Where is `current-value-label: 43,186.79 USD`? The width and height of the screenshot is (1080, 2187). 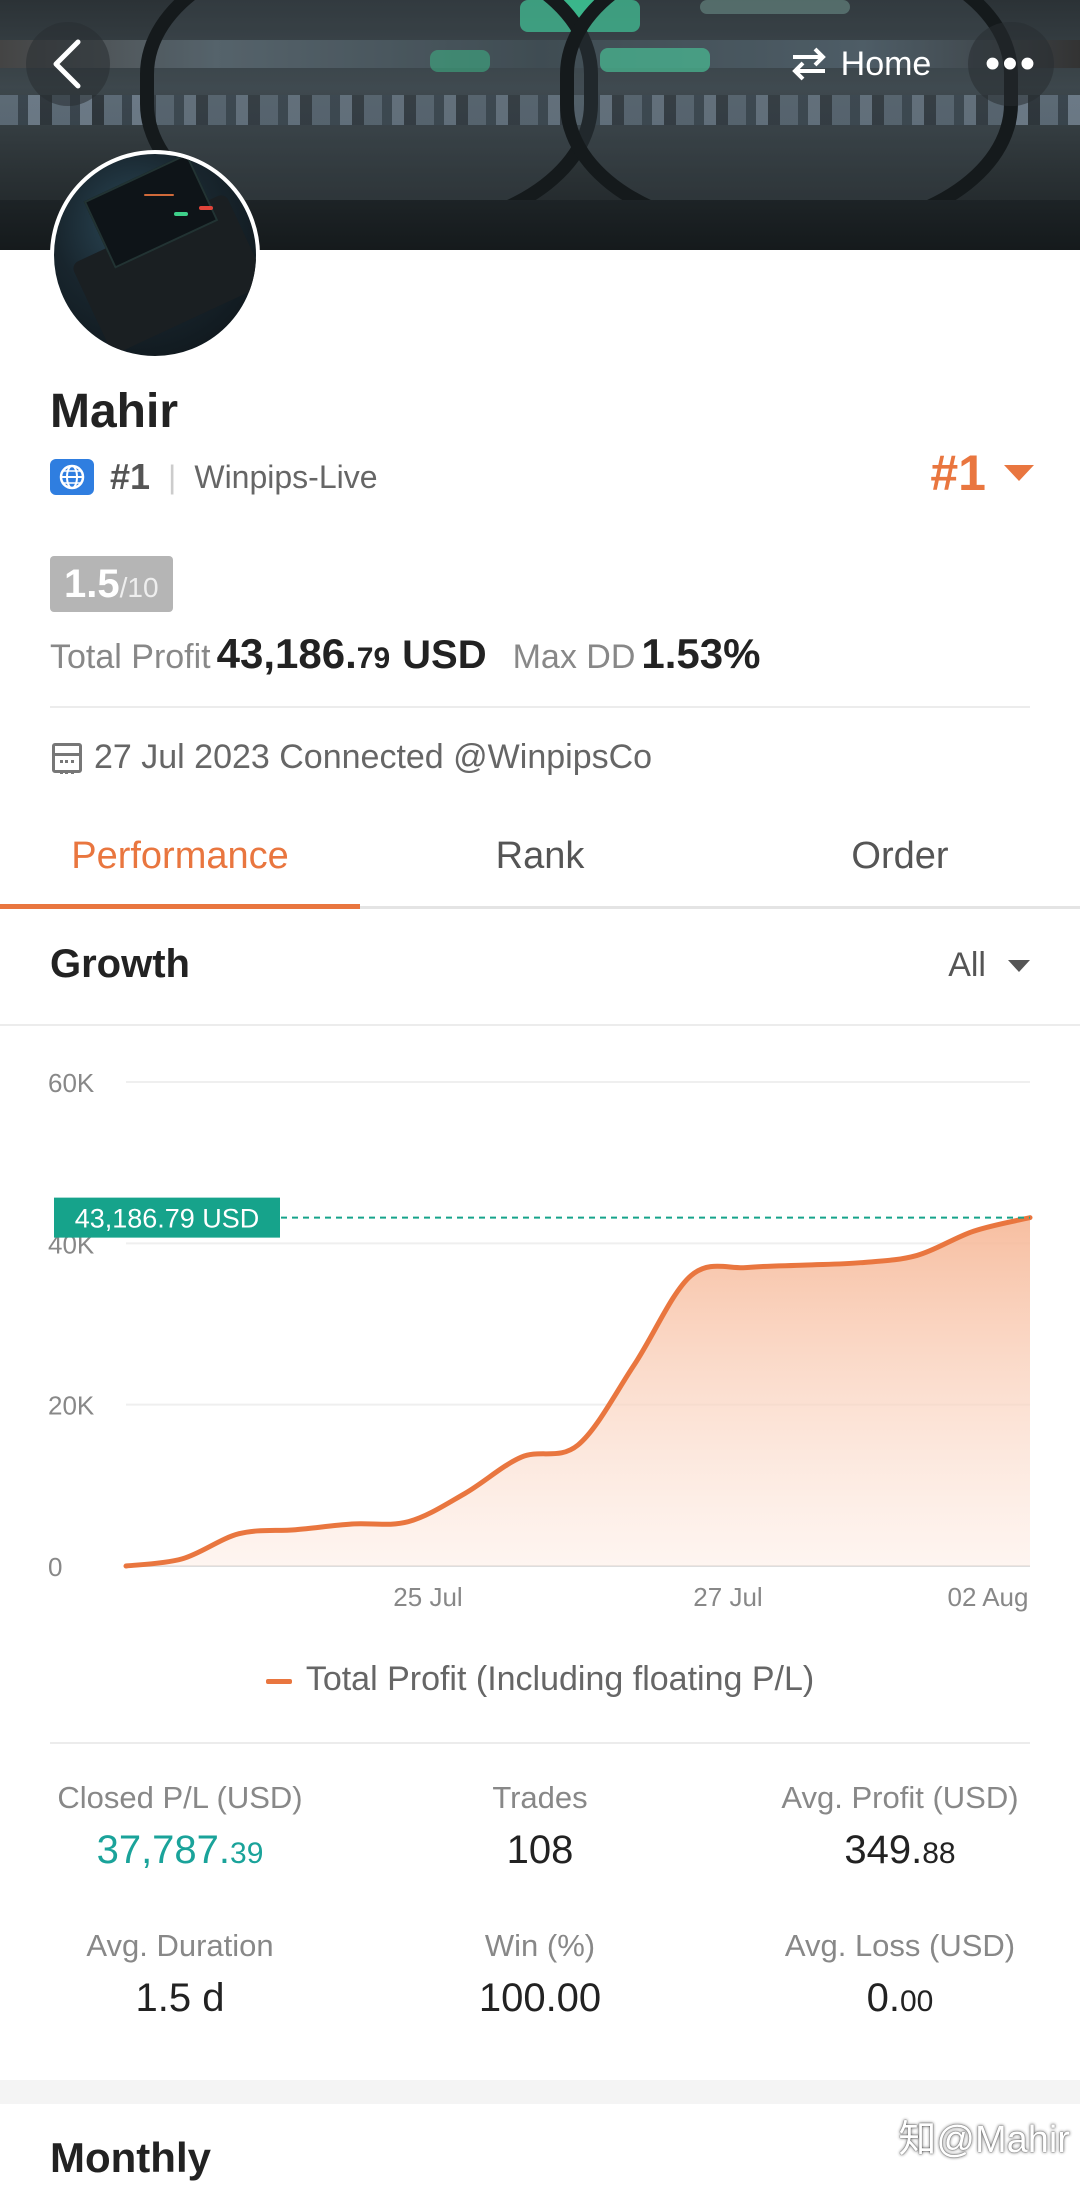 current-value-label: 43,186.79 USD is located at coordinates (167, 1219).